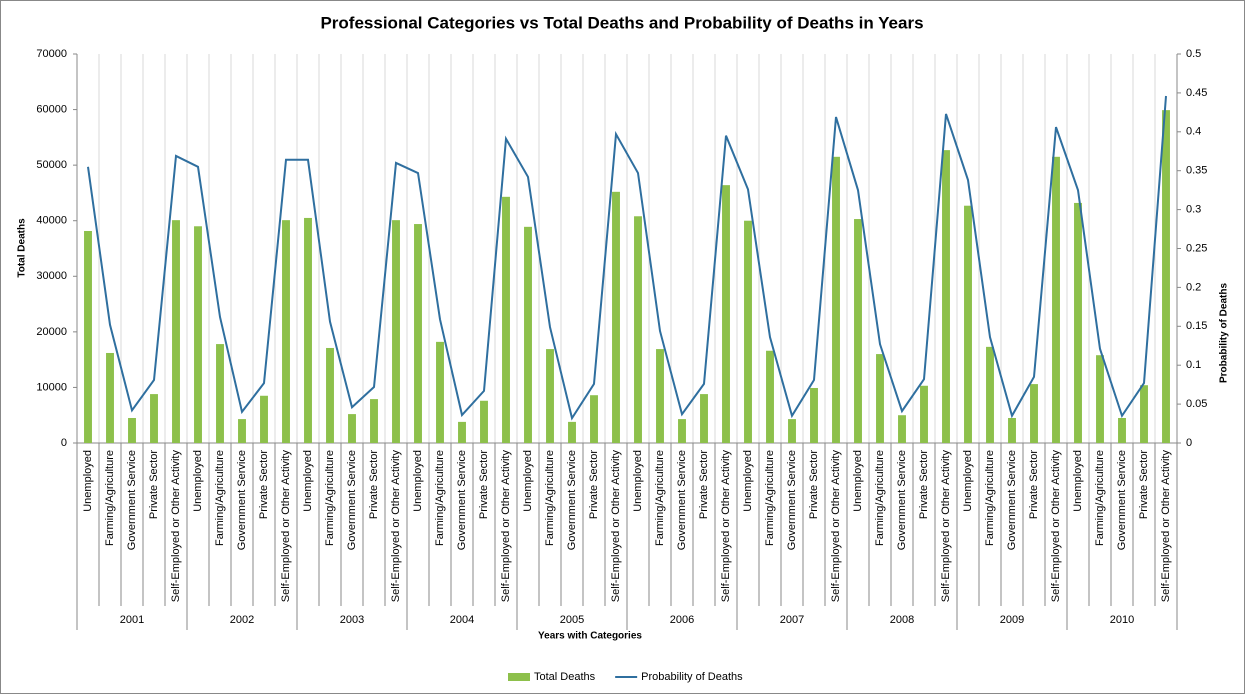 This screenshot has height=694, width=1245. I want to click on y-tick-label: 10000, so click(51, 387).